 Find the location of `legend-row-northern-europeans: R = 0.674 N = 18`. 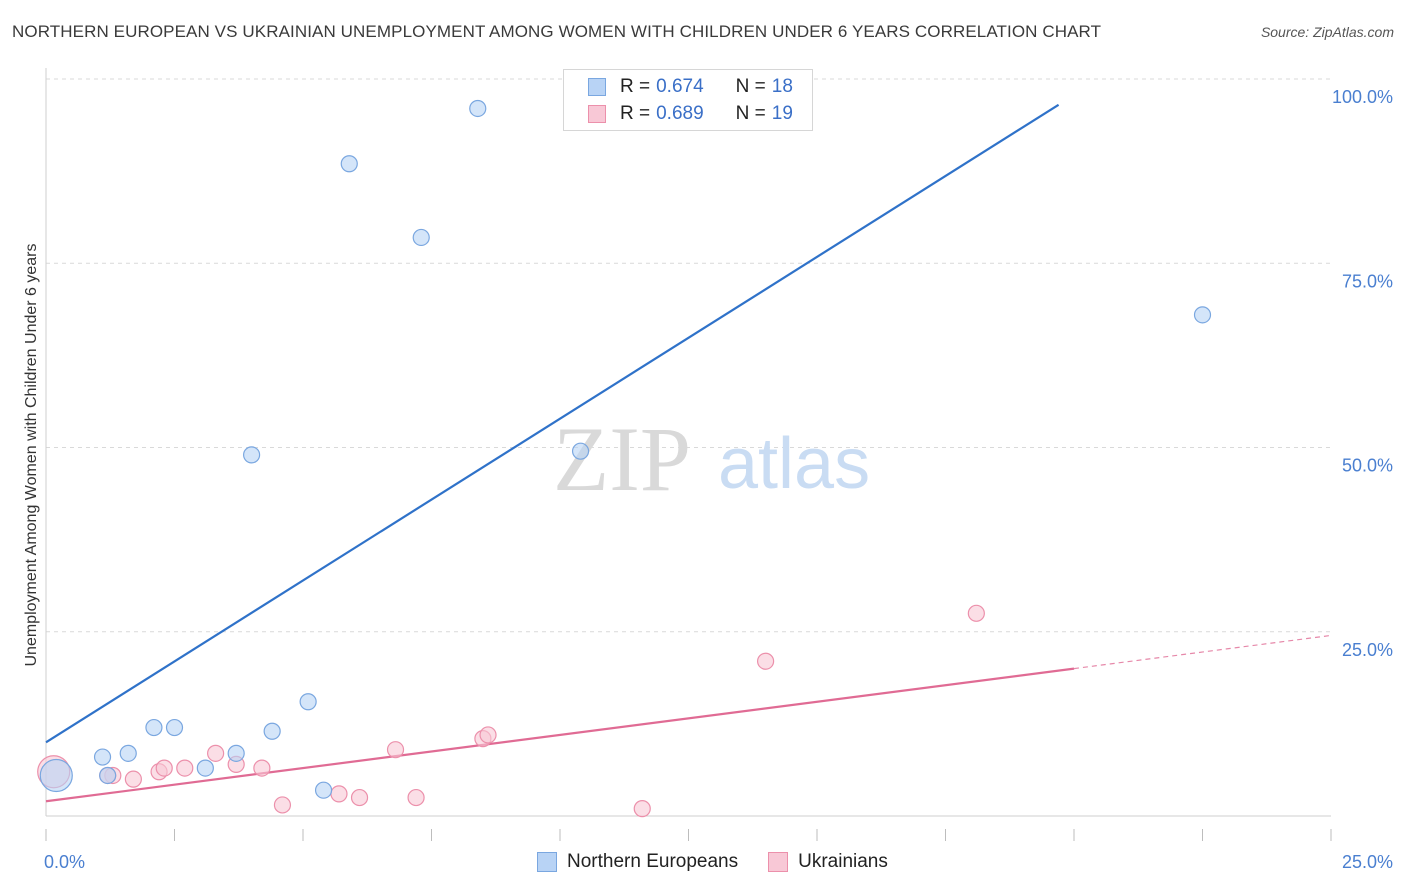

legend-row-northern-europeans: R = 0.674 N = 18 is located at coordinates (690, 87).